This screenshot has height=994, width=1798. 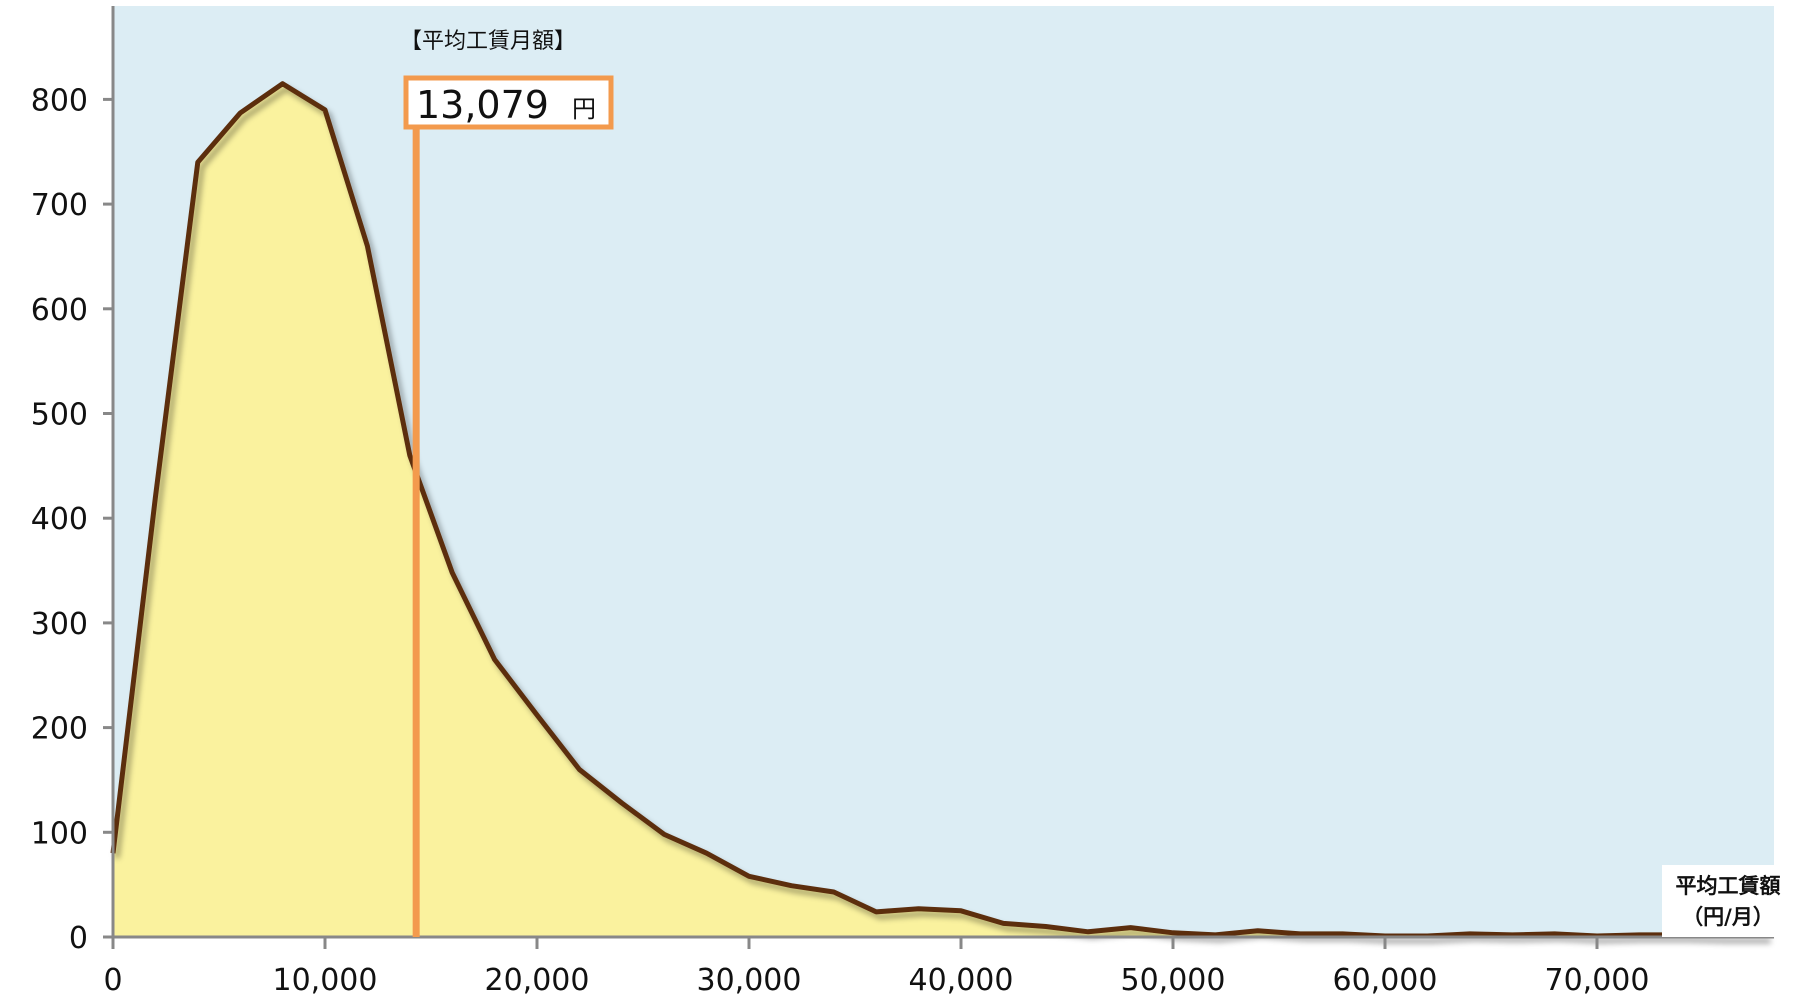 I want to click on y-tick-label: 300, so click(x=59, y=624).